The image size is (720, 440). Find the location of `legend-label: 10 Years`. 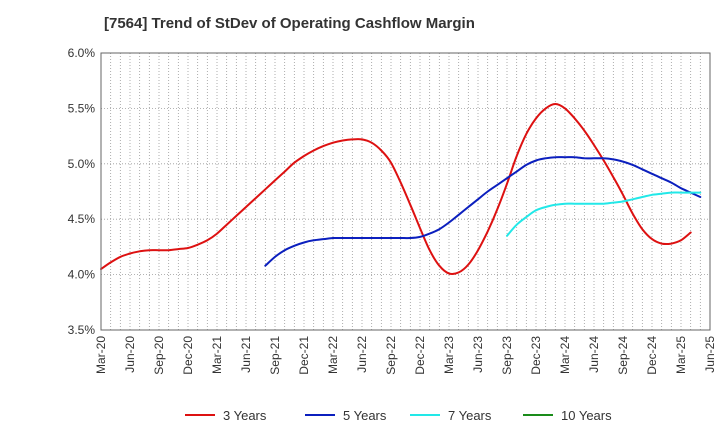

legend-label: 10 Years is located at coordinates (586, 415).